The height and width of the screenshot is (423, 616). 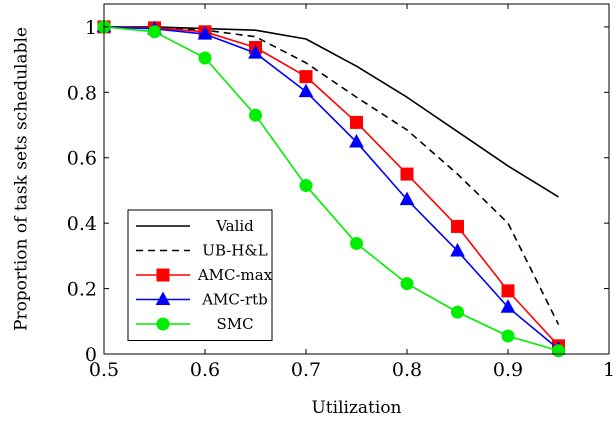 What do you see at coordinates (234, 300) in the screenshot?
I see `legend-label: AMC-rtb` at bounding box center [234, 300].